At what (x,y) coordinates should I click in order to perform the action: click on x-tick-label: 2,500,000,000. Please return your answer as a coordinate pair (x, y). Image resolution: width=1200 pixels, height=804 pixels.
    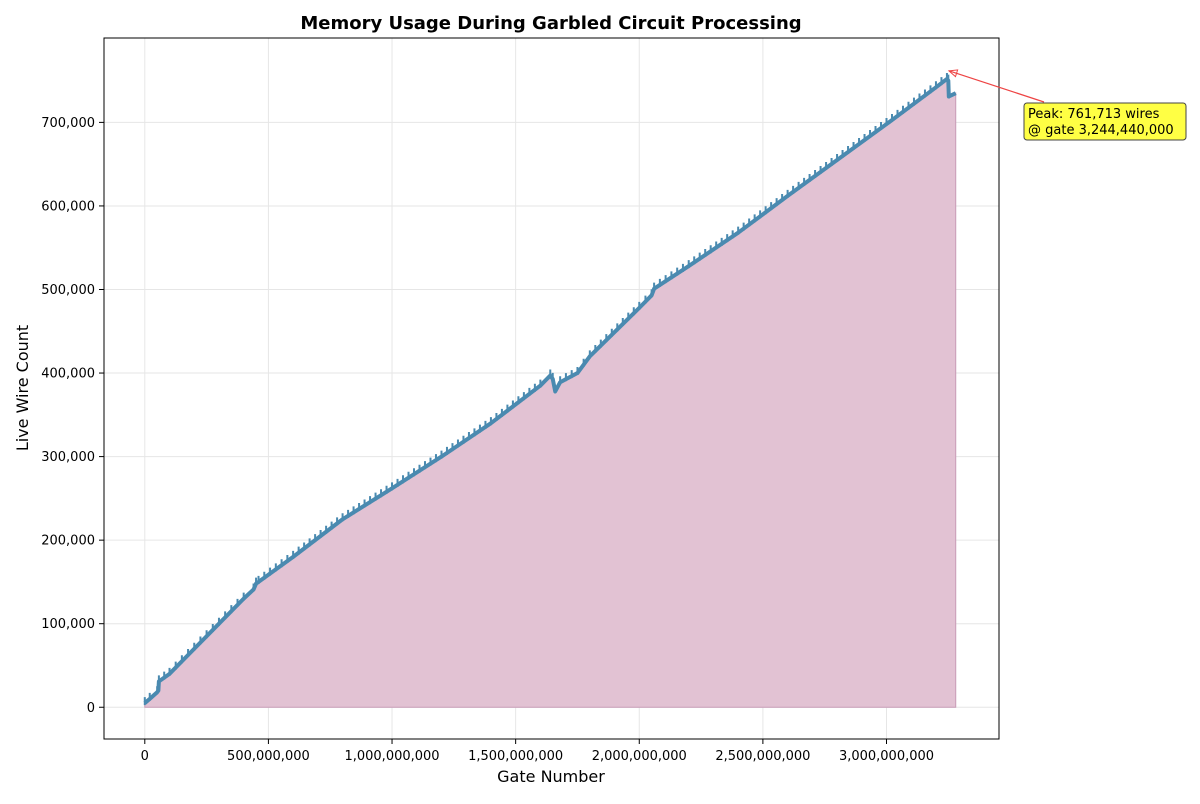
    Looking at the image, I should click on (762, 756).